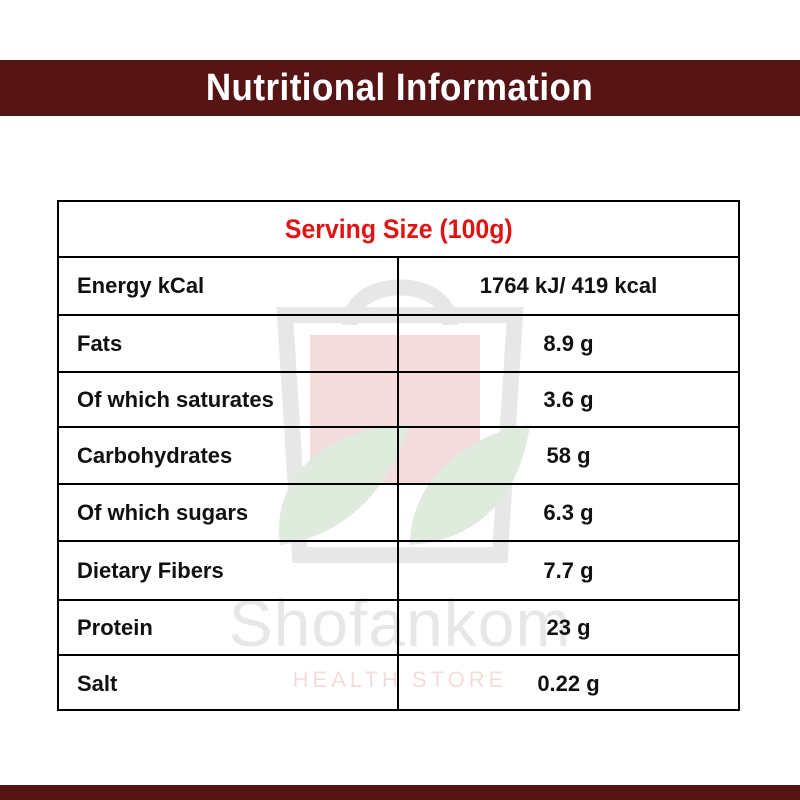 The width and height of the screenshot is (800, 800). I want to click on table-row: Salt 0.22 g, so click(398, 683).